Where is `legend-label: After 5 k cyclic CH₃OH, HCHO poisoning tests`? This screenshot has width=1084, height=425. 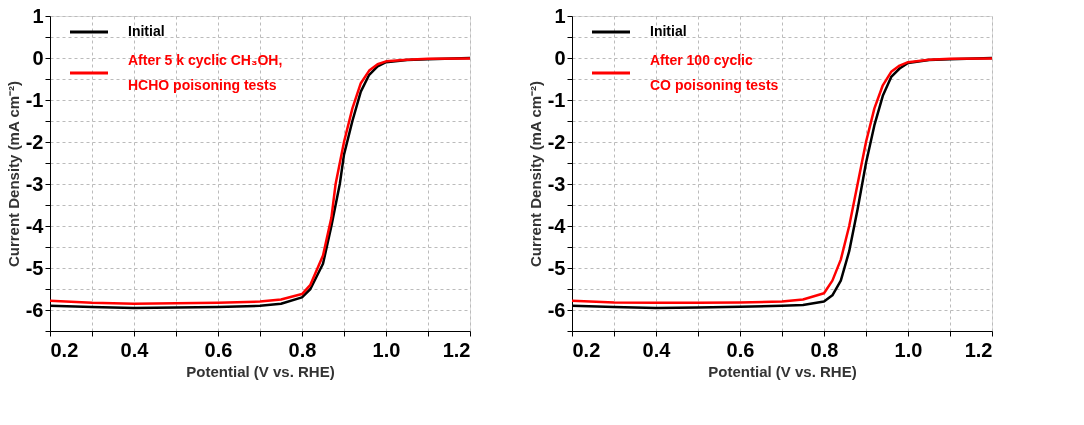 legend-label: After 5 k cyclic CH₃OH, HCHO poisoning tests is located at coordinates (205, 72).